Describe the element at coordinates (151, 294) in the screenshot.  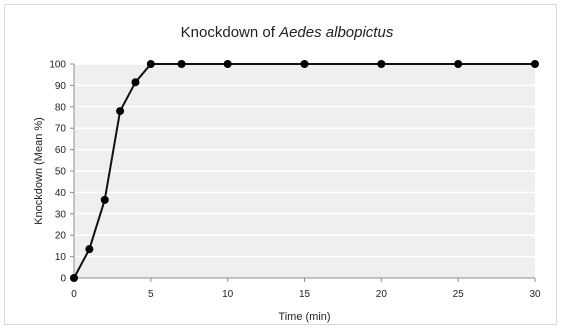
I see `x-tick-label-5: 5` at that location.